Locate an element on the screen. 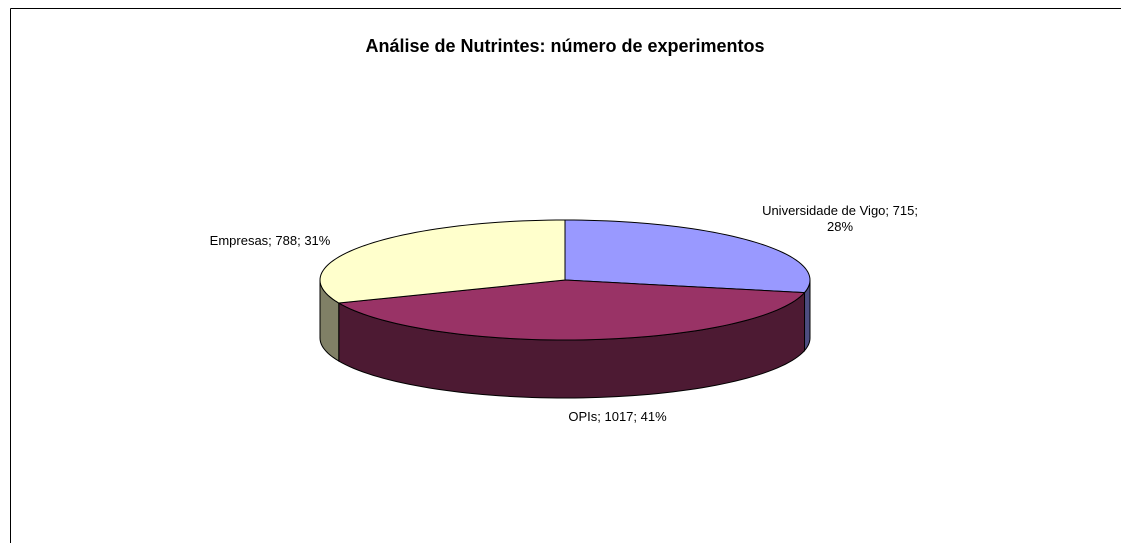 This screenshot has width=1121, height=543. data-label: OPIs; 1017; 41% is located at coordinates (617, 416).